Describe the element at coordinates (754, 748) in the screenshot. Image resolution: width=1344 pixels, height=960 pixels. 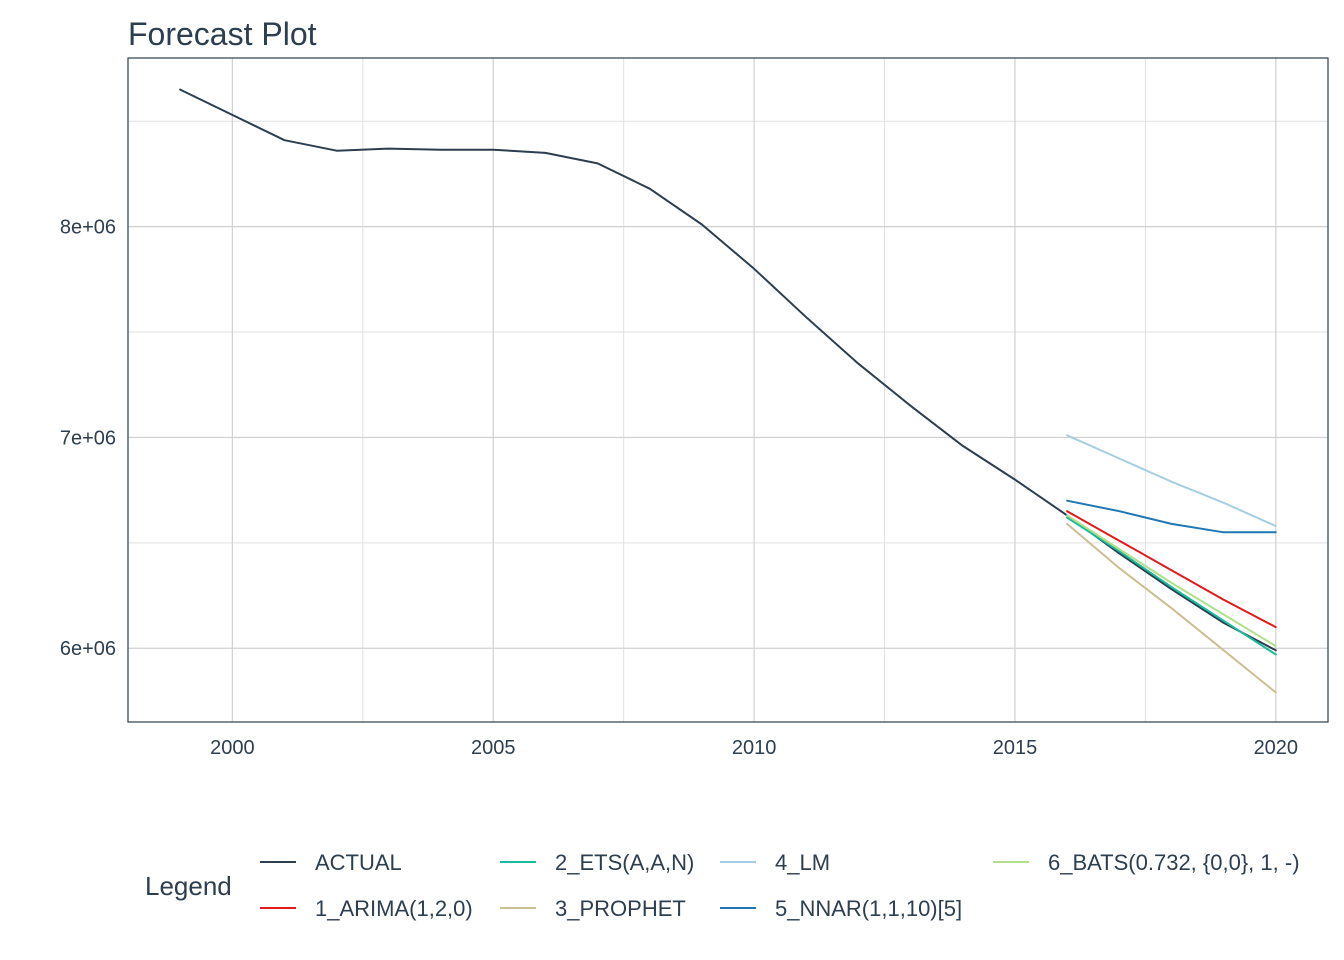
I see `x-tick-label: 2010` at that location.